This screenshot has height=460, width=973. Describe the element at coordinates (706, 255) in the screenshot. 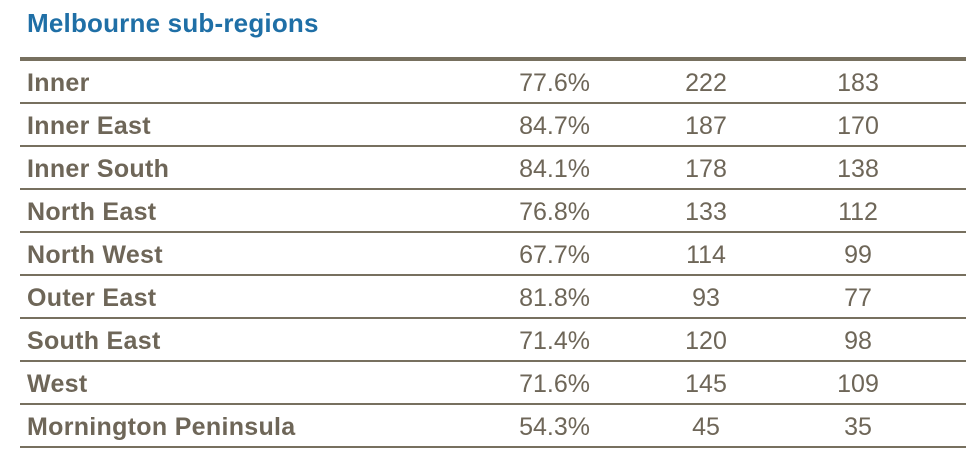

I see `region-value-1: 114` at that location.